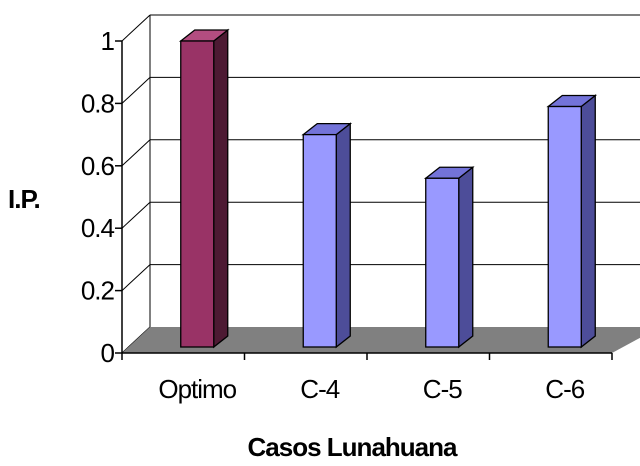 The width and height of the screenshot is (640, 466). I want to click on x-tick-labels: Optimo C-4 C-5 C-6, so click(371, 389).